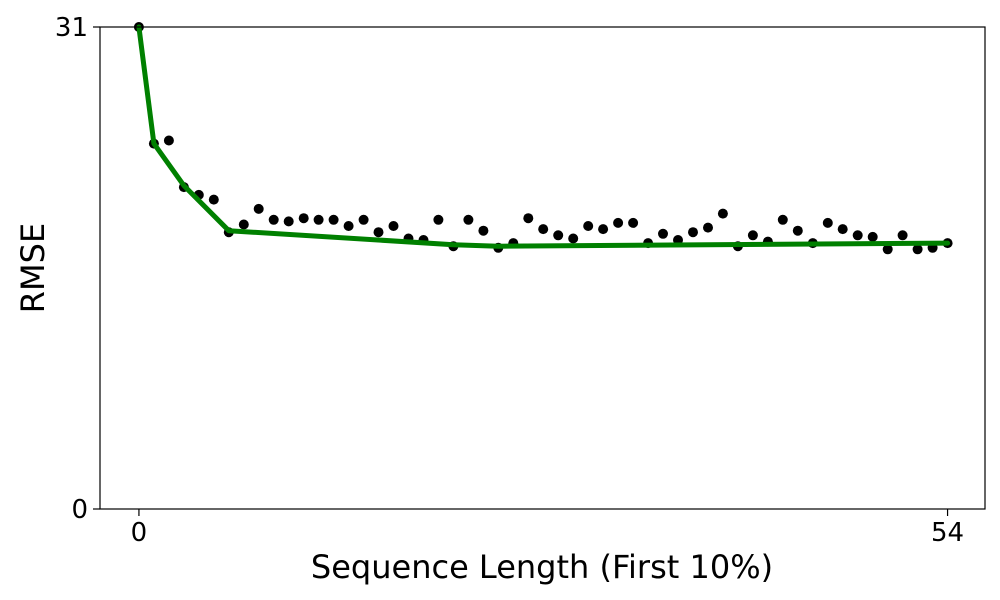 This screenshot has height=600, width=1000. Describe the element at coordinates (947, 533) in the screenshot. I see `x-tick-label: 54` at that location.